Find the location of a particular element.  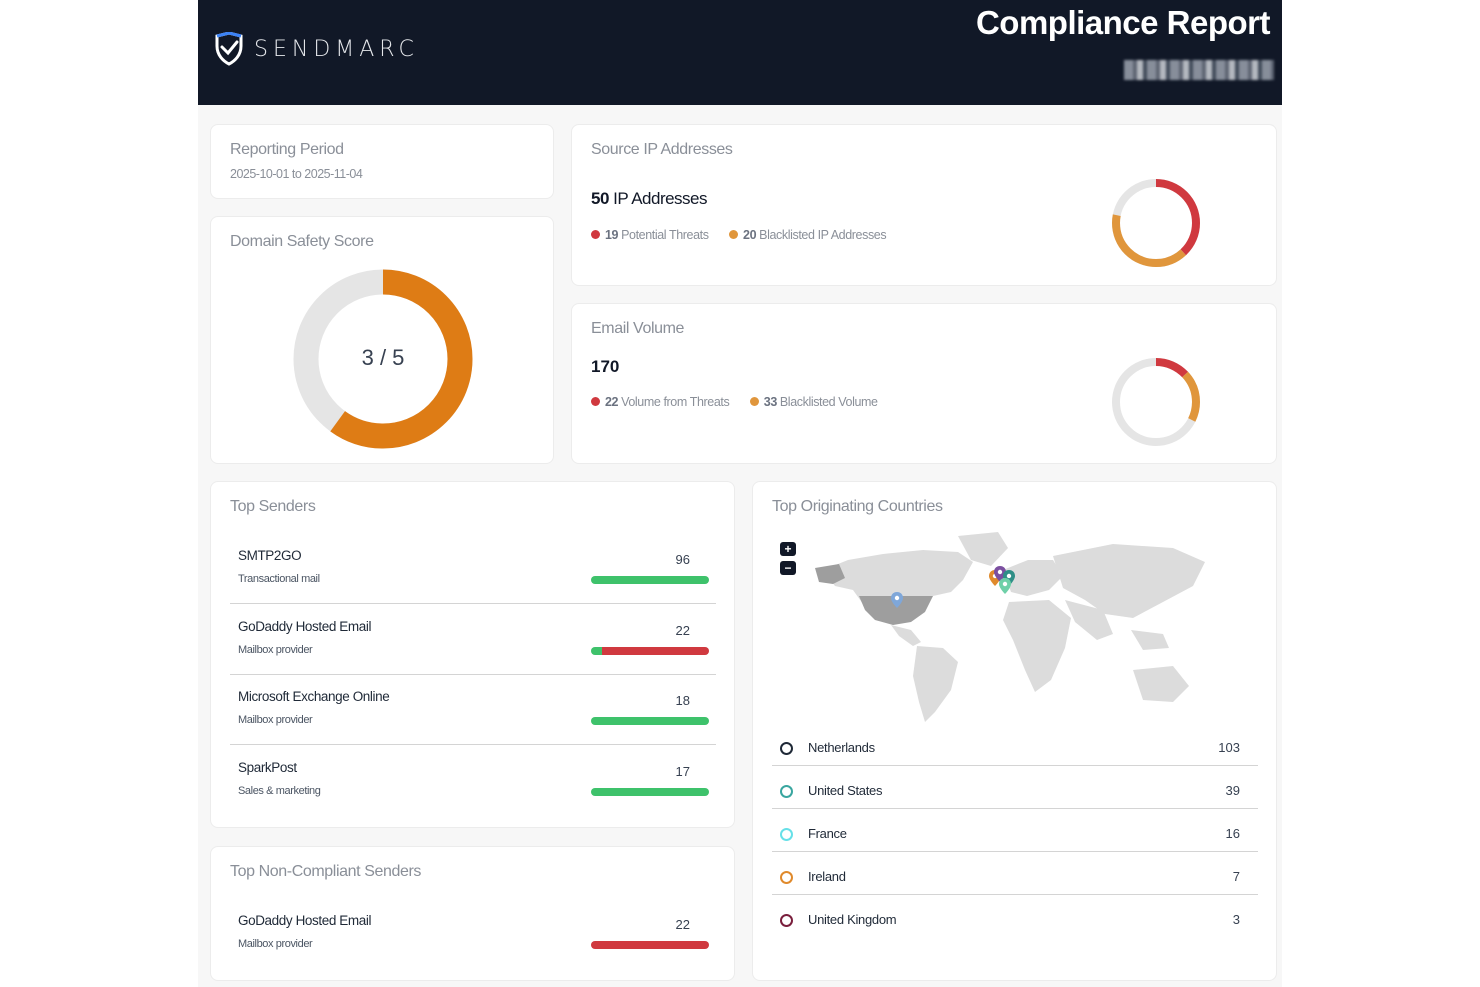

card-title: Top Senders is located at coordinates (273, 506).